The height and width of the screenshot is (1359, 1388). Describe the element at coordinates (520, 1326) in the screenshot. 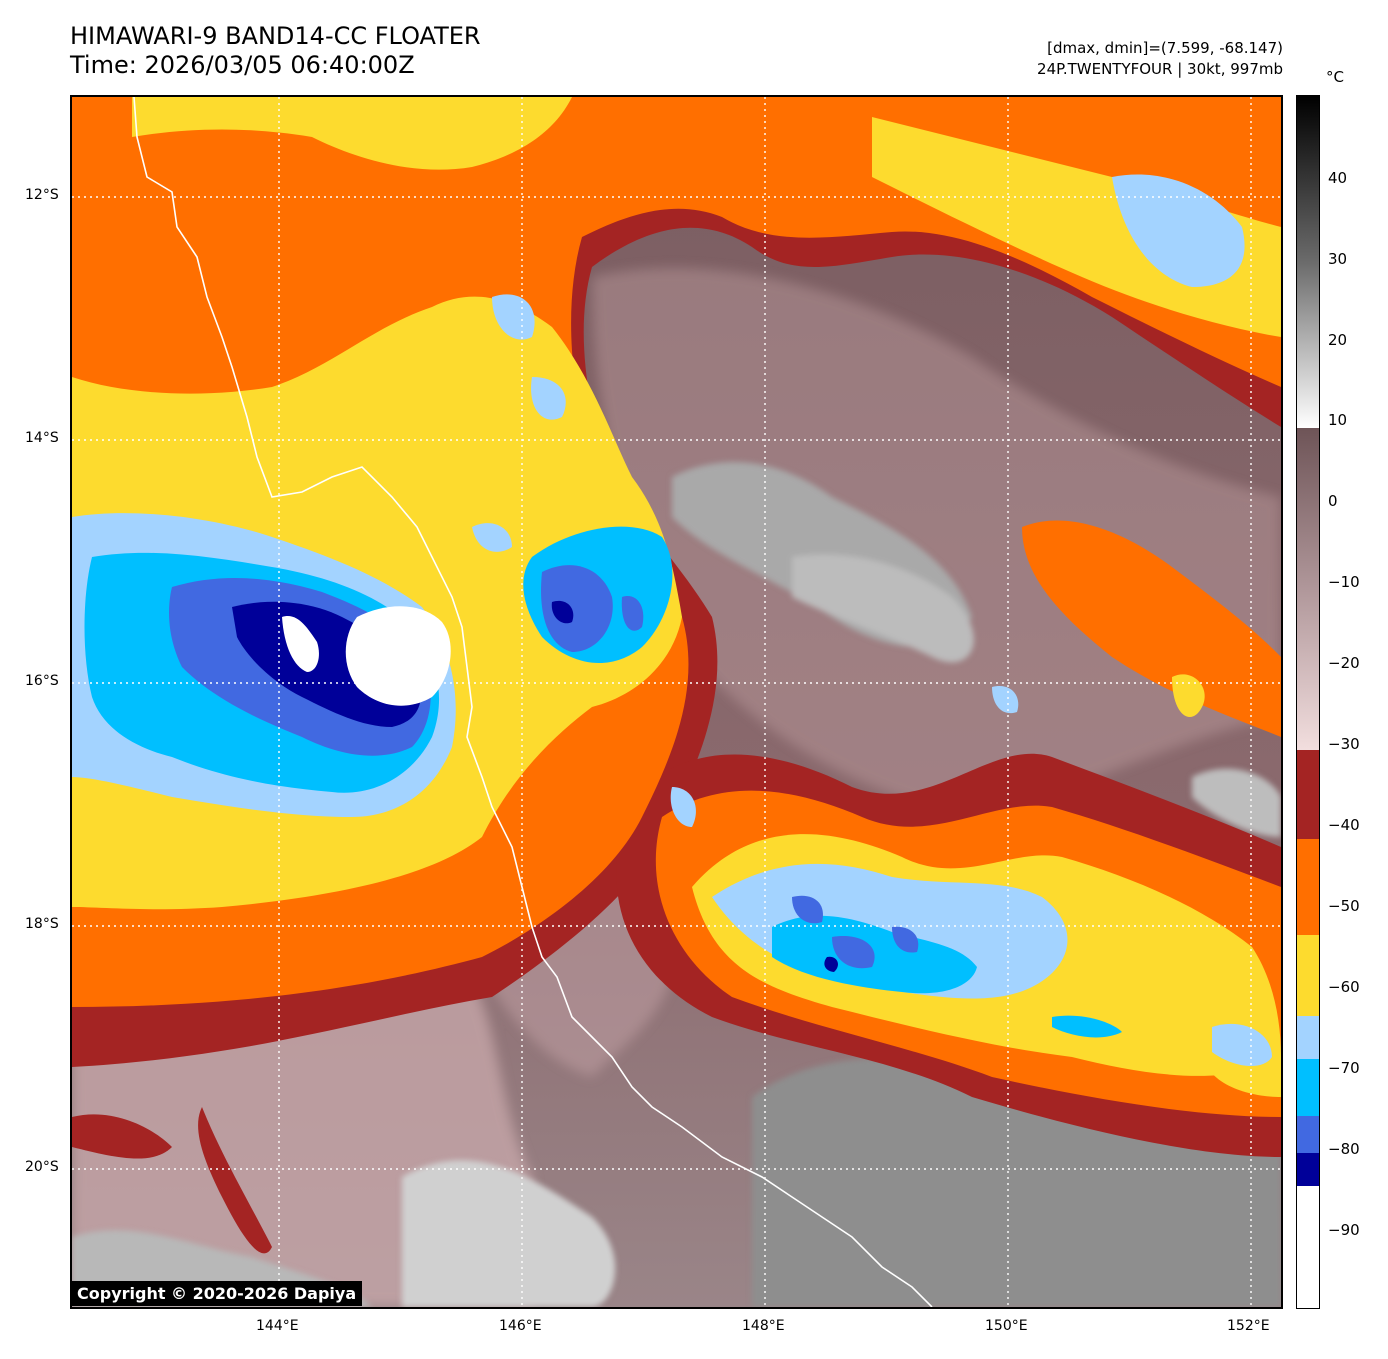

I see `lon-label-146e: 146°E` at that location.